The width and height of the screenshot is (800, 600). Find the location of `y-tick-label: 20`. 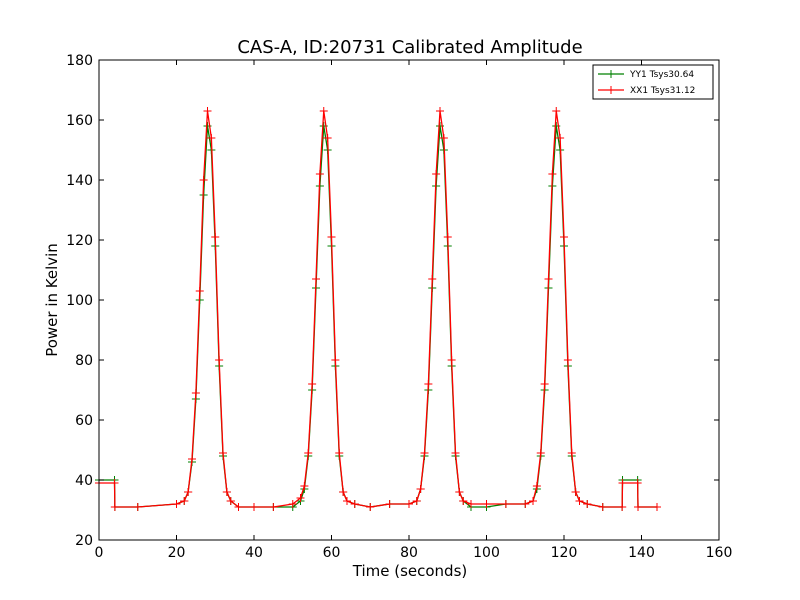

y-tick-label: 20 is located at coordinates (84, 541).